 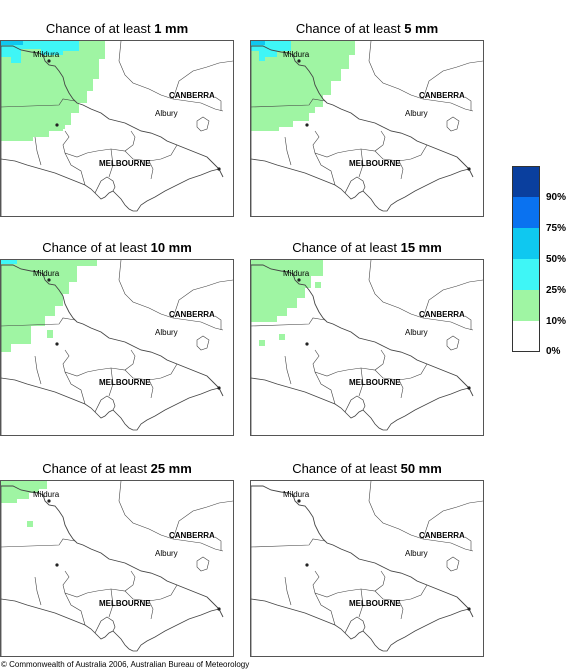 I want to click on legend-label: 0%, so click(x=553, y=351).